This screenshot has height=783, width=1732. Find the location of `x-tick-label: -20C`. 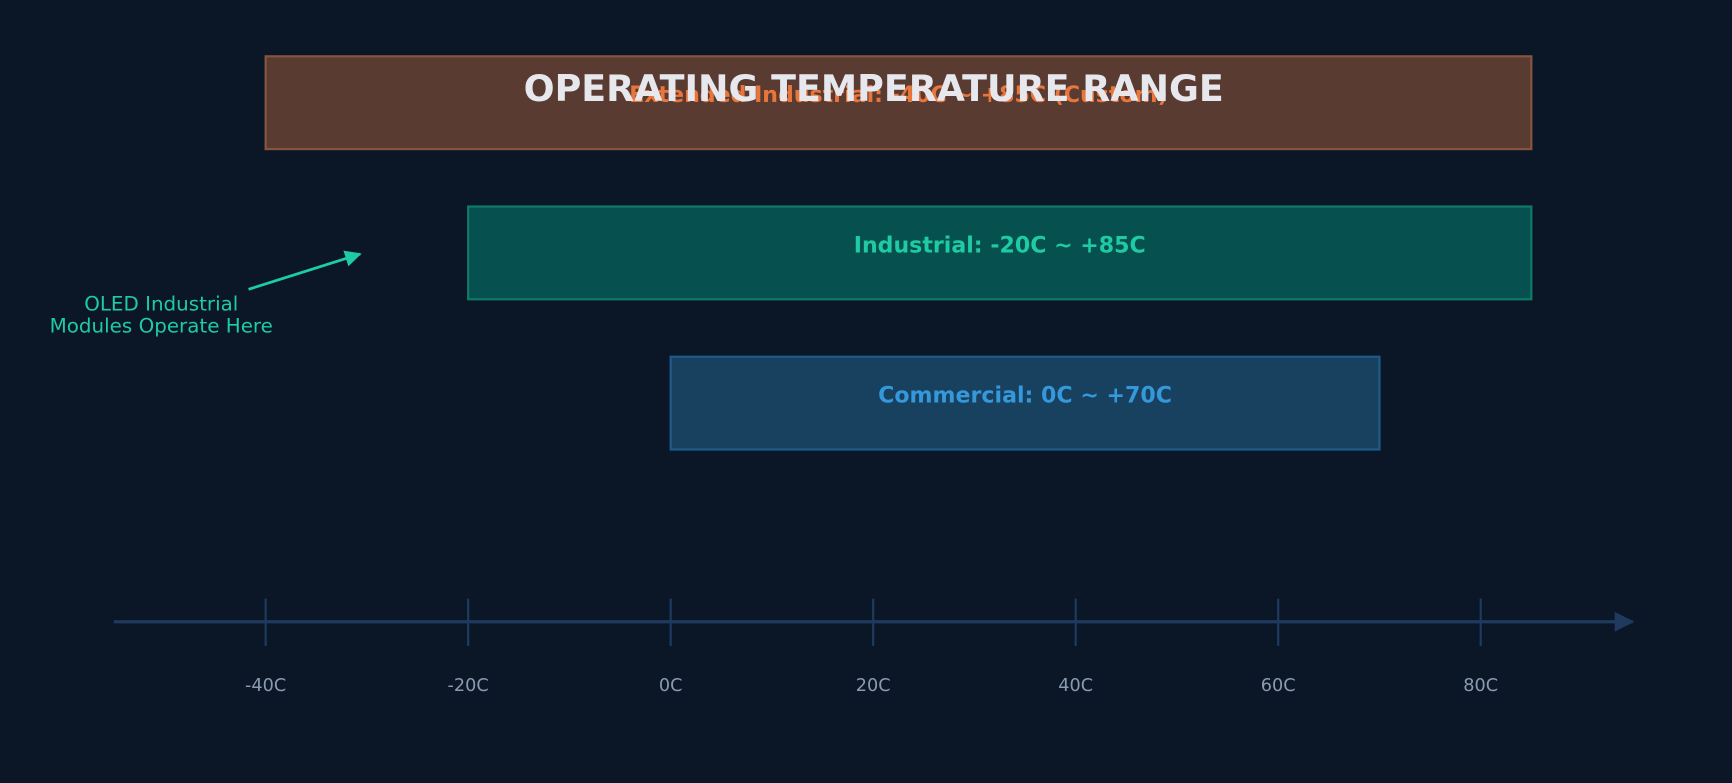

x-tick-label: -20C is located at coordinates (468, 686).